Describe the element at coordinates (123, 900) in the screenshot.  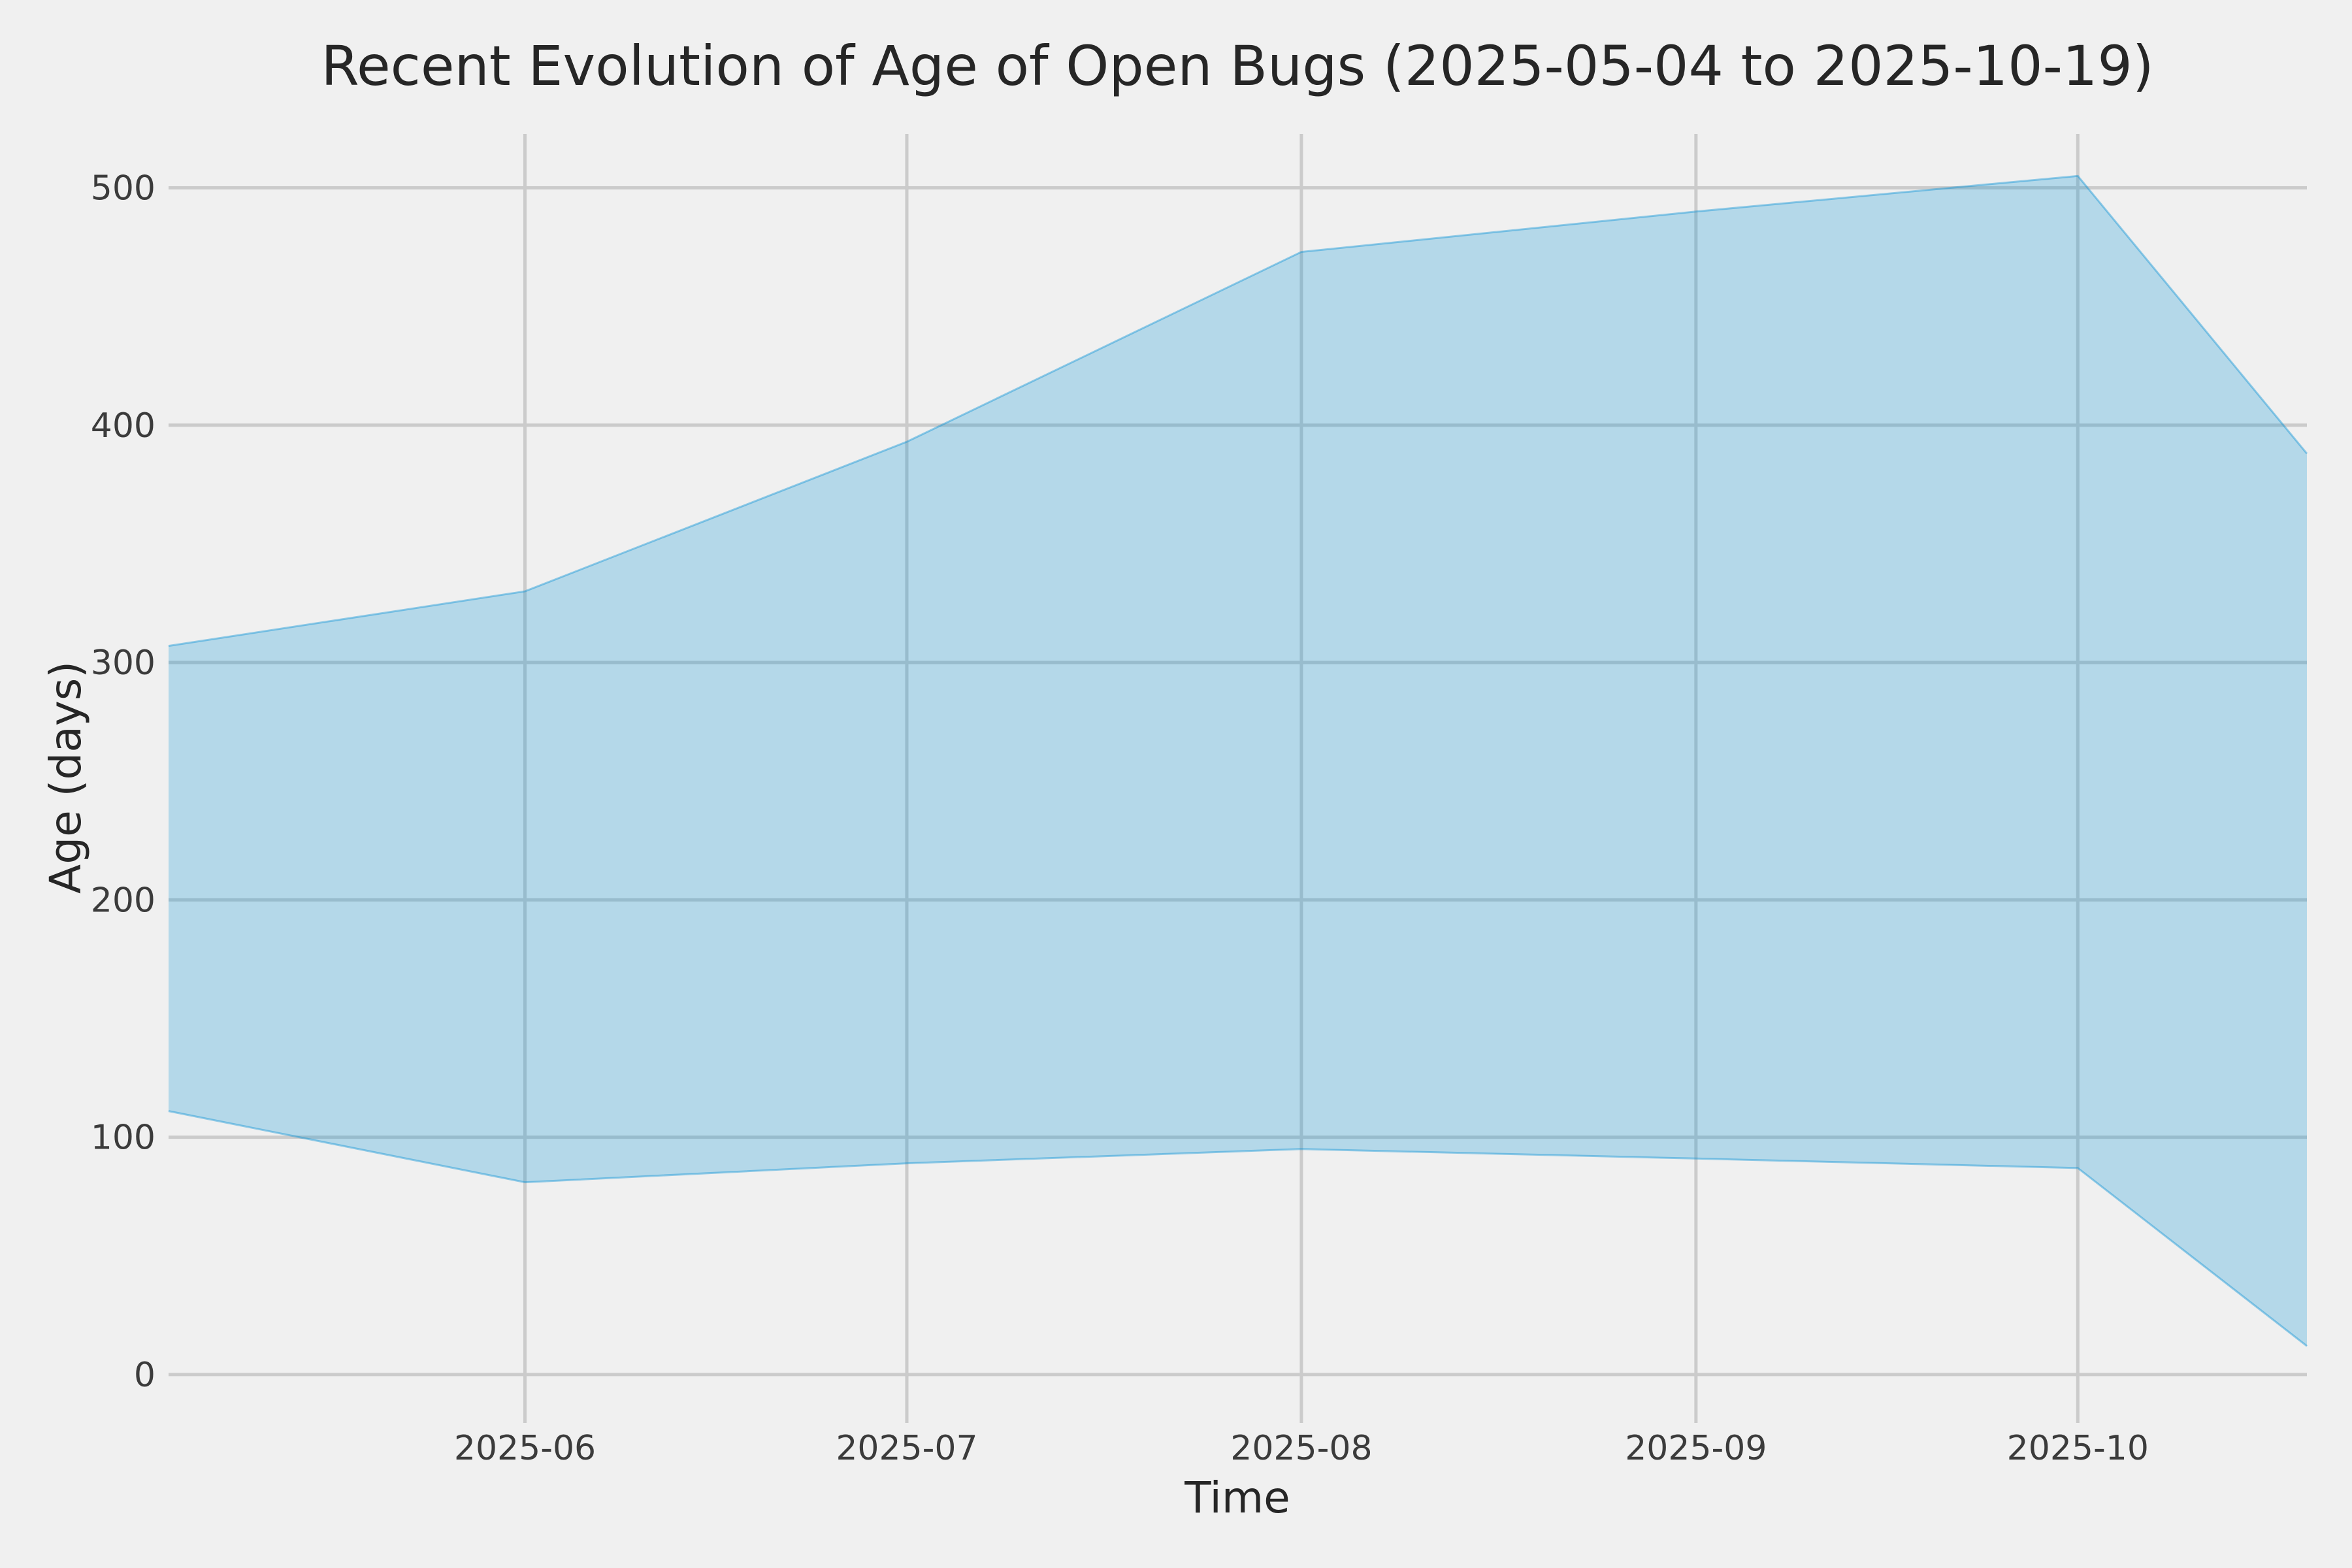
I see `y-tick-label: 200` at that location.